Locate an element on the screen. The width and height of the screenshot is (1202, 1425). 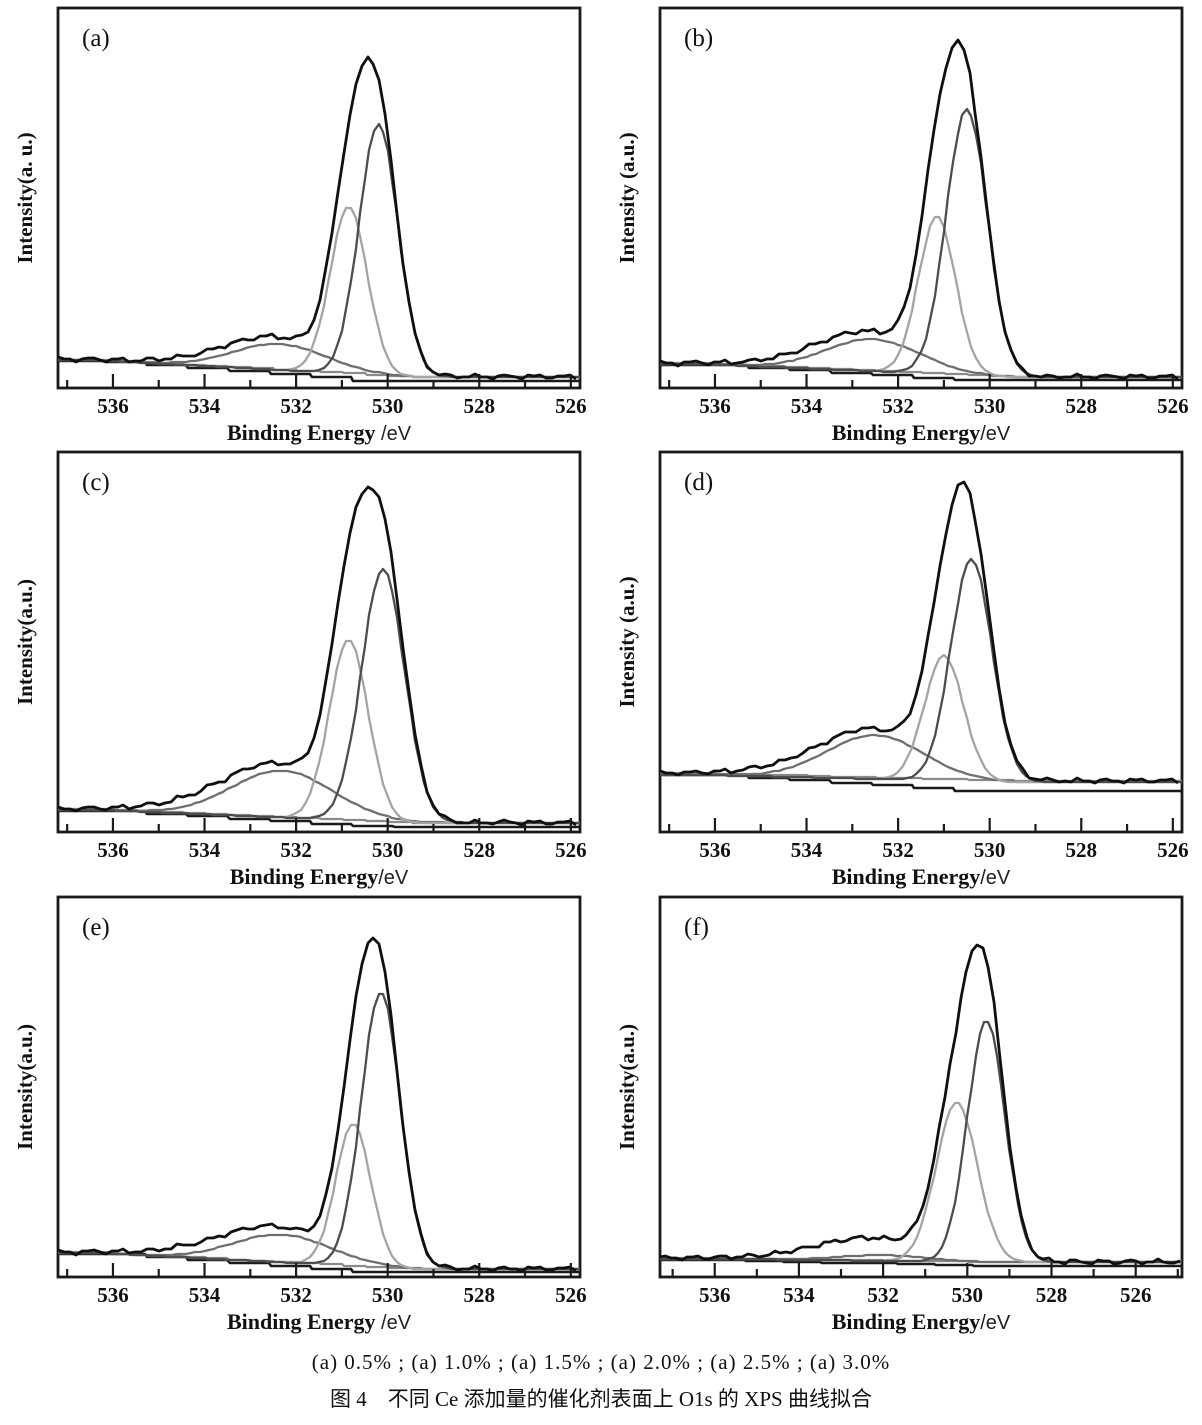
panel-letter: (a) is located at coordinates (96, 38).